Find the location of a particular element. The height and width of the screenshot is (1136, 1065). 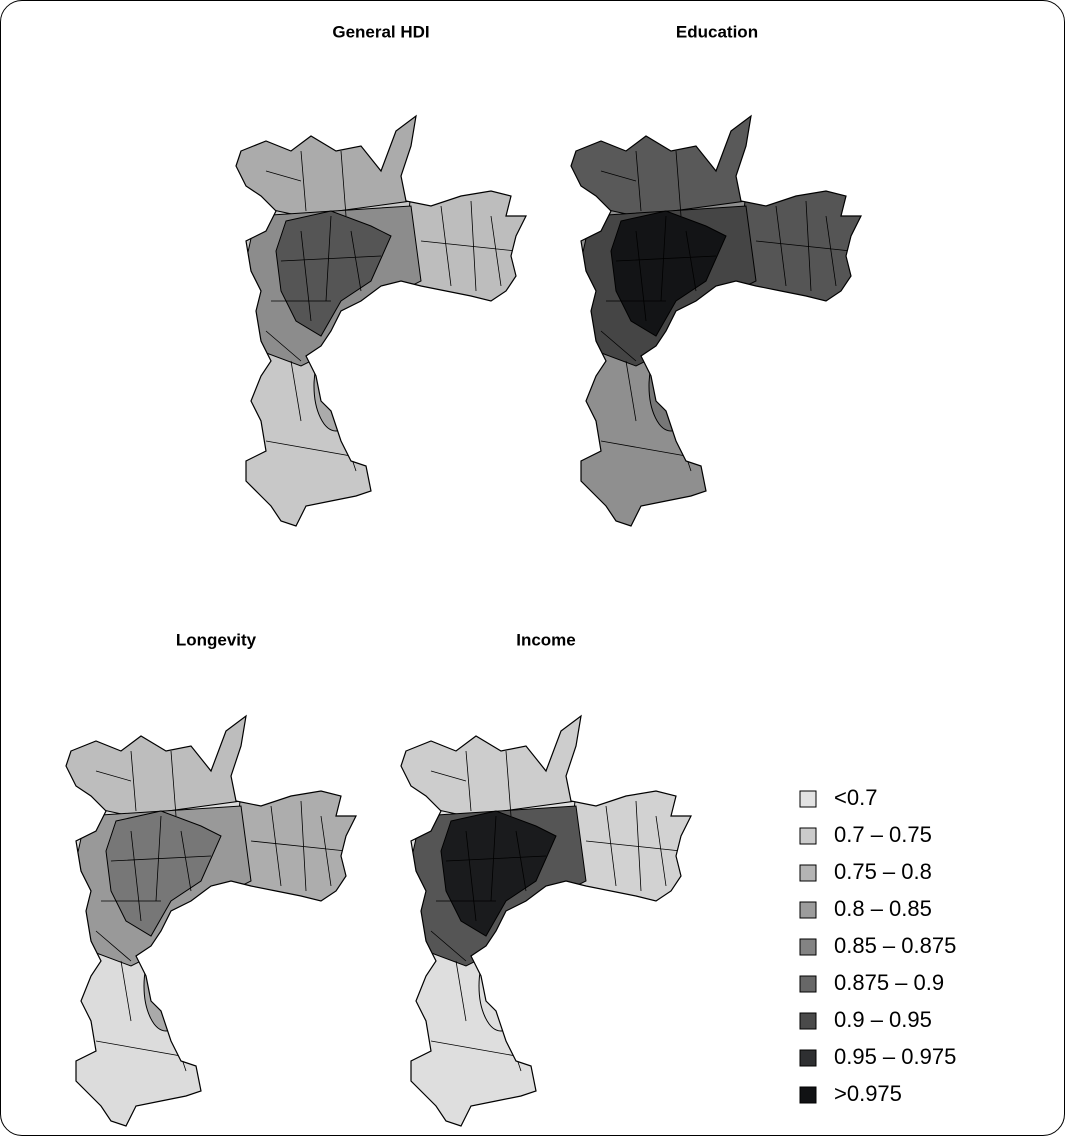

map-general-hdi is located at coordinates (381, 318).